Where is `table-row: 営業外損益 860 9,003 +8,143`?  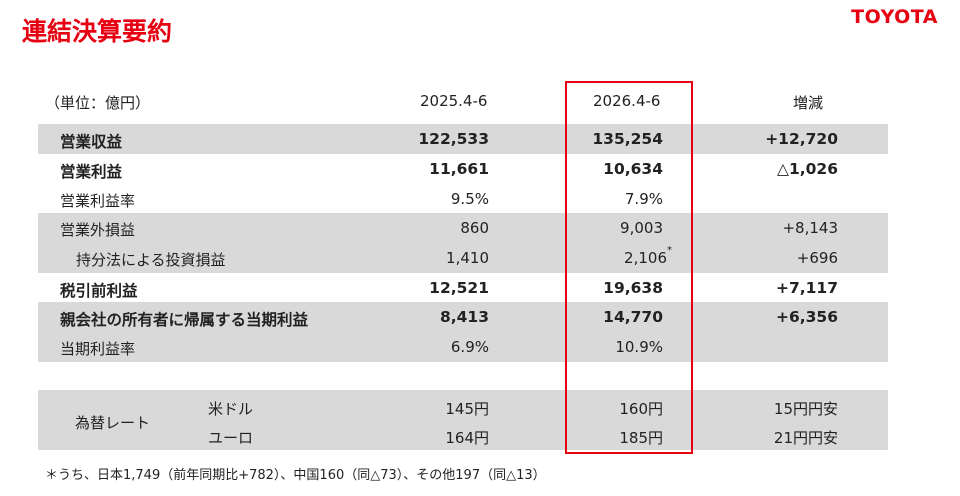 table-row: 営業外損益 860 9,003 +8,143 is located at coordinates (480, 228).